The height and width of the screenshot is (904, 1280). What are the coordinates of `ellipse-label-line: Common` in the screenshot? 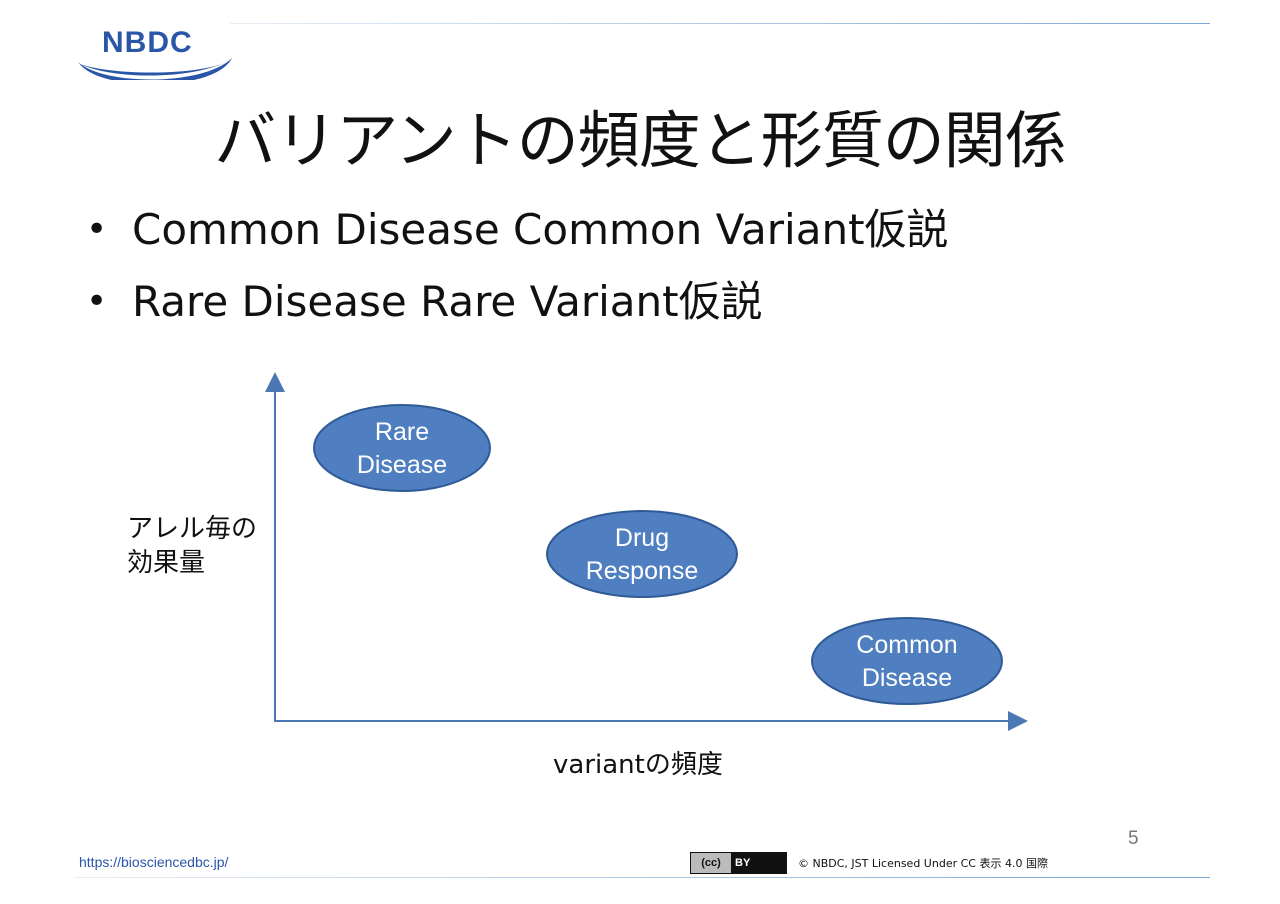 It's located at (907, 645).